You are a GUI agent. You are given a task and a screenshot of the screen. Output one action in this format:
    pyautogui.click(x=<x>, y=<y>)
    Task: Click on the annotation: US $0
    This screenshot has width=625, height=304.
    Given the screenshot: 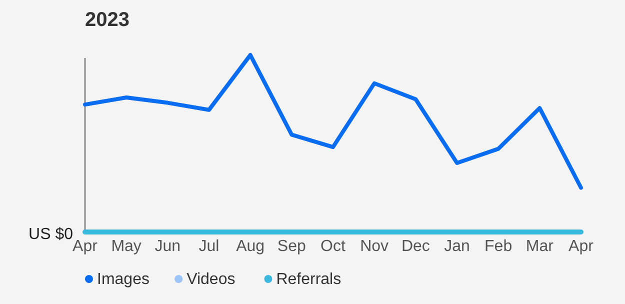 What is the action you would take?
    pyautogui.click(x=51, y=234)
    